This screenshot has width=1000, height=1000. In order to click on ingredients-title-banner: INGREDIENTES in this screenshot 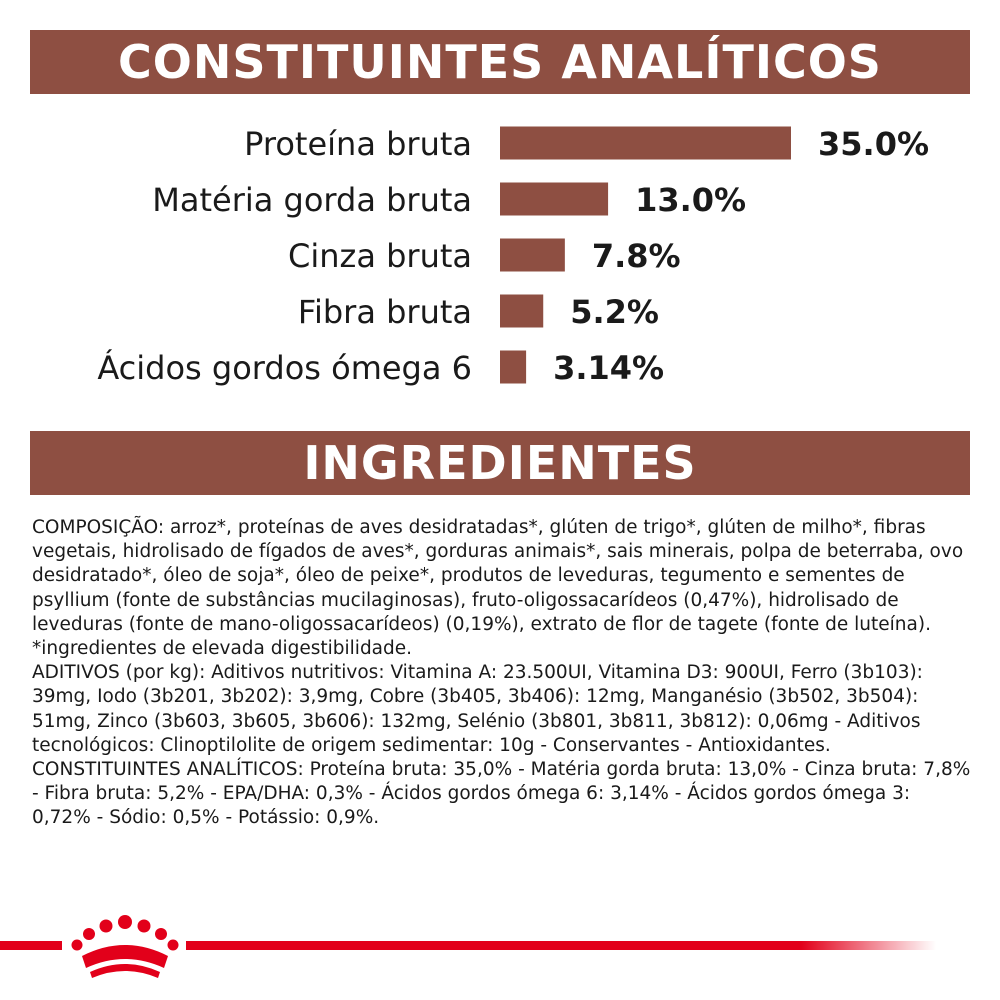, I will do `click(500, 463)`.